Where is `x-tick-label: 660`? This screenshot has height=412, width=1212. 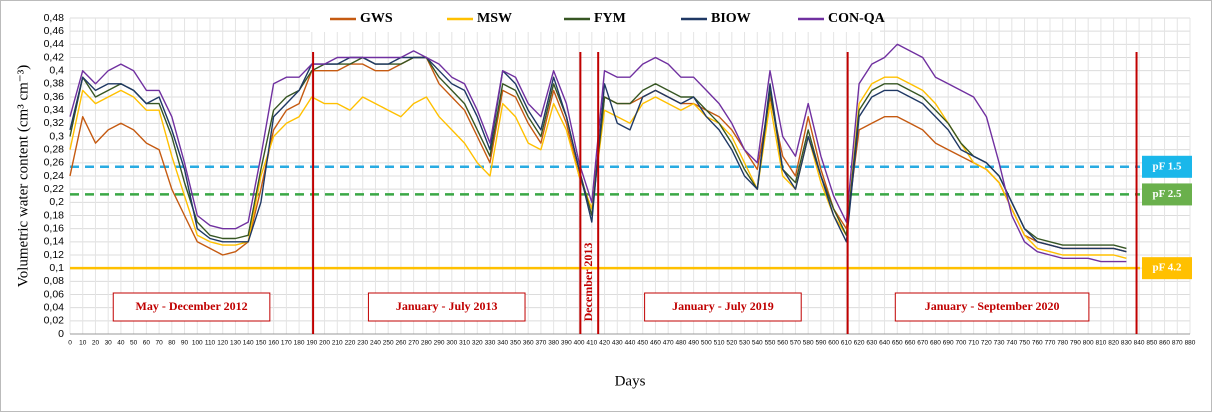
x-tick-label: 660 is located at coordinates (910, 343).